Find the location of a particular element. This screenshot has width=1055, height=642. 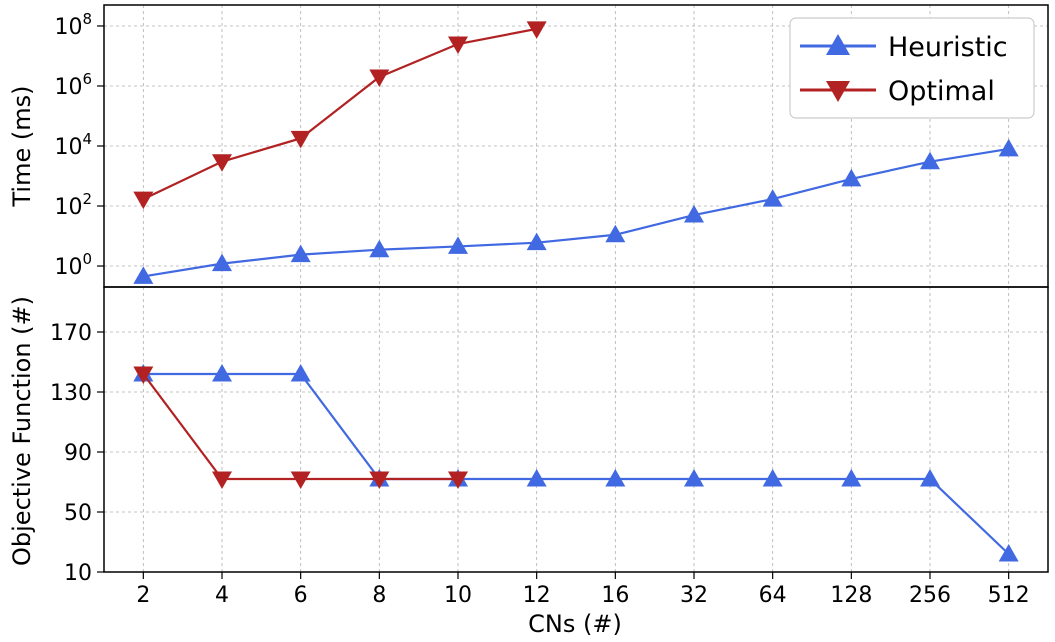

x-tick-label: 64 is located at coordinates (773, 595).